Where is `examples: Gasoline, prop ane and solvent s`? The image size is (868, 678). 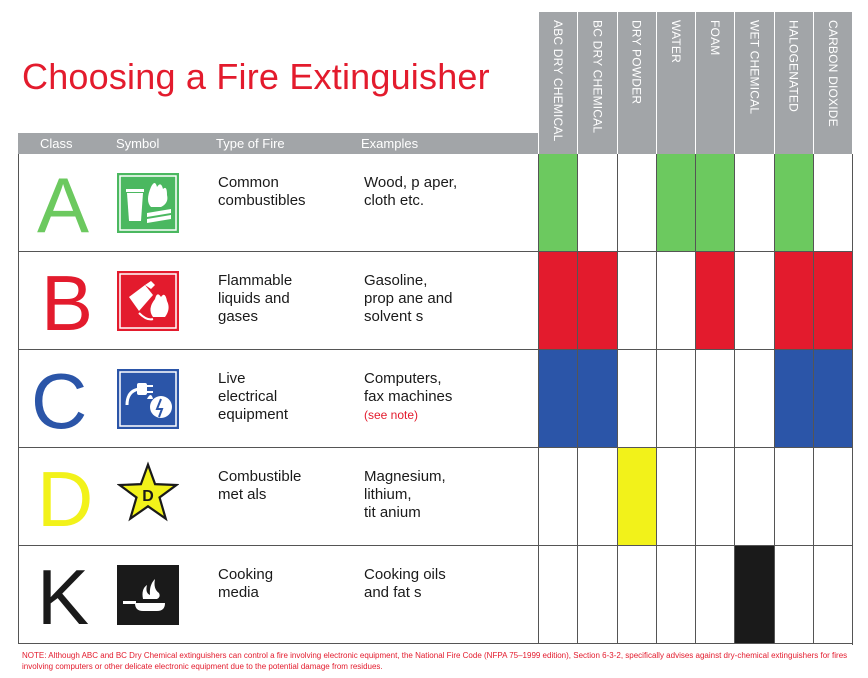 examples: Gasoline, prop ane and solvent s is located at coordinates (408, 299).